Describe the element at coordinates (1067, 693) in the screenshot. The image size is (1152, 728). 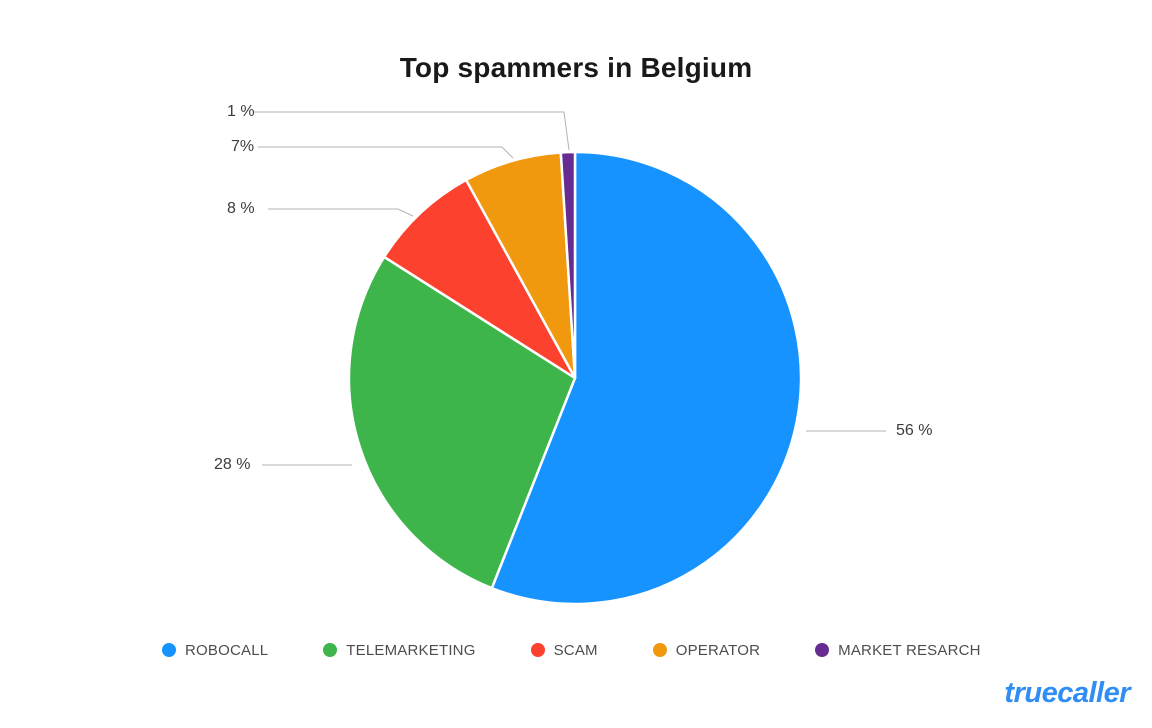
I see `truecaller-logo: truecaller` at that location.